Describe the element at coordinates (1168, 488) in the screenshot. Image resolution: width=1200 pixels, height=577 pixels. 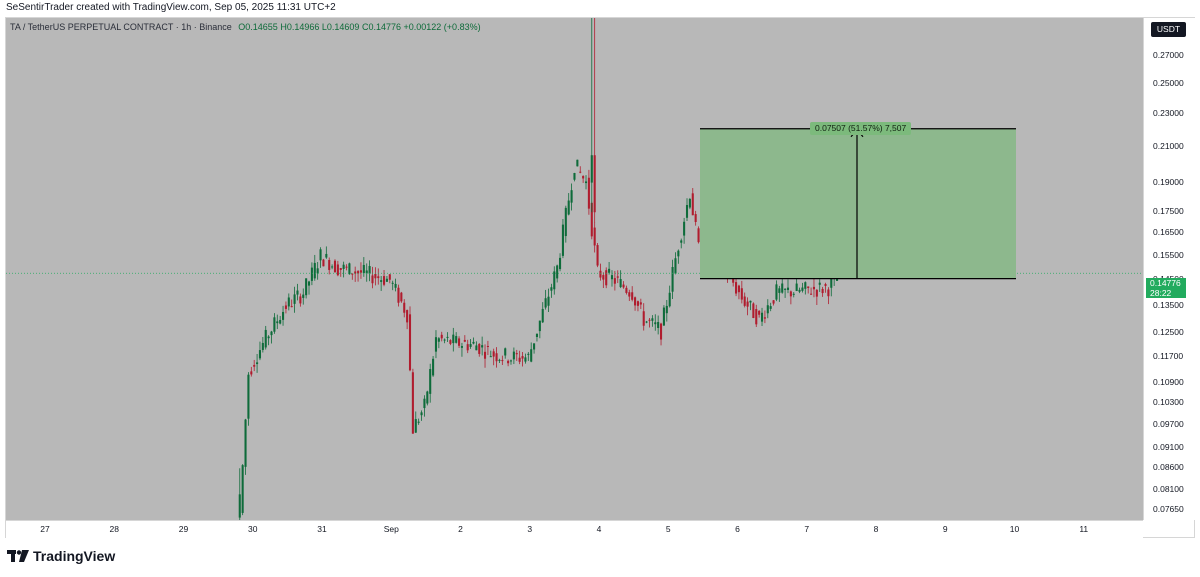
I see `price-tick-label: 0.08100` at that location.